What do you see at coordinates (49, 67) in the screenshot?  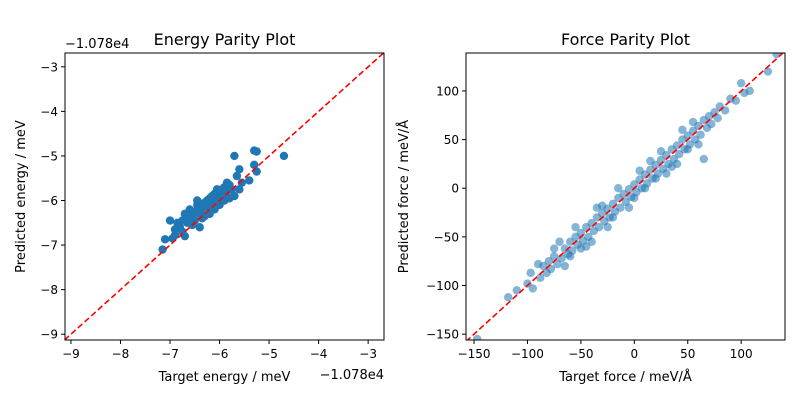 I see `energy-y-tick-label: −3` at bounding box center [49, 67].